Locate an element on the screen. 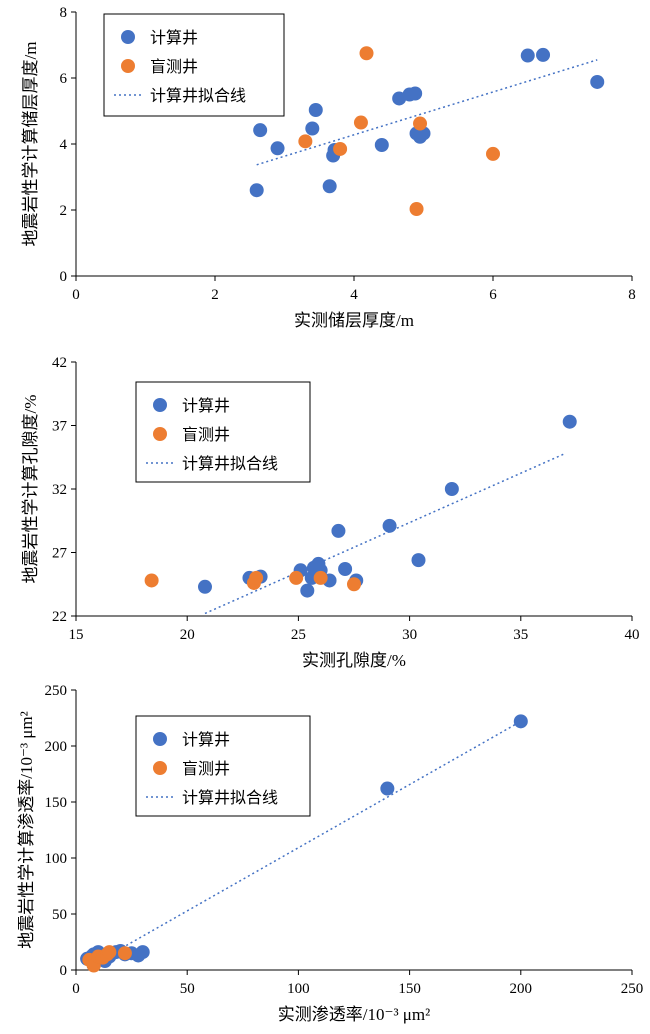 This screenshot has width=650, height=1034. x-tick-label: 15 is located at coordinates (76, 635).